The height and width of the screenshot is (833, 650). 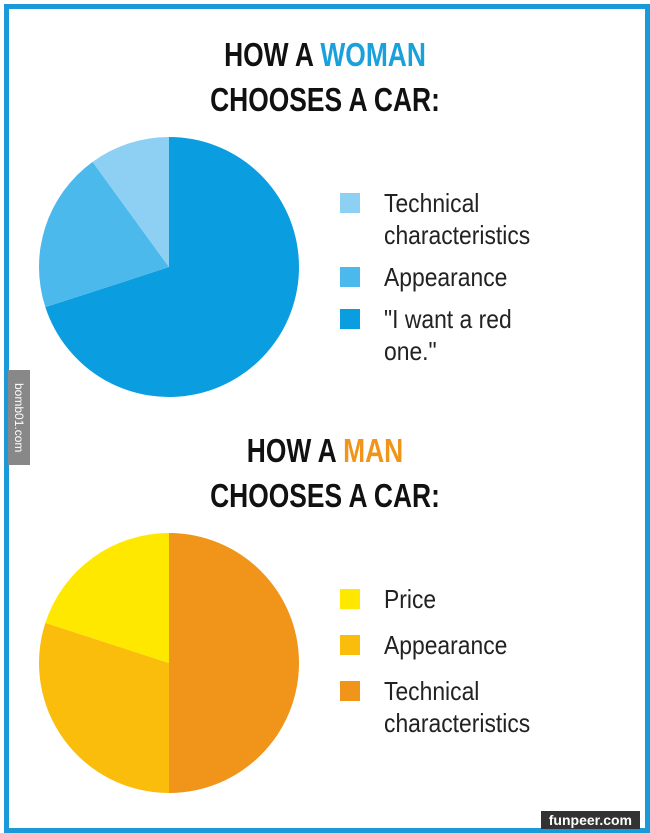 What do you see at coordinates (455, 599) in the screenshot?
I see `legend-item: Price` at bounding box center [455, 599].